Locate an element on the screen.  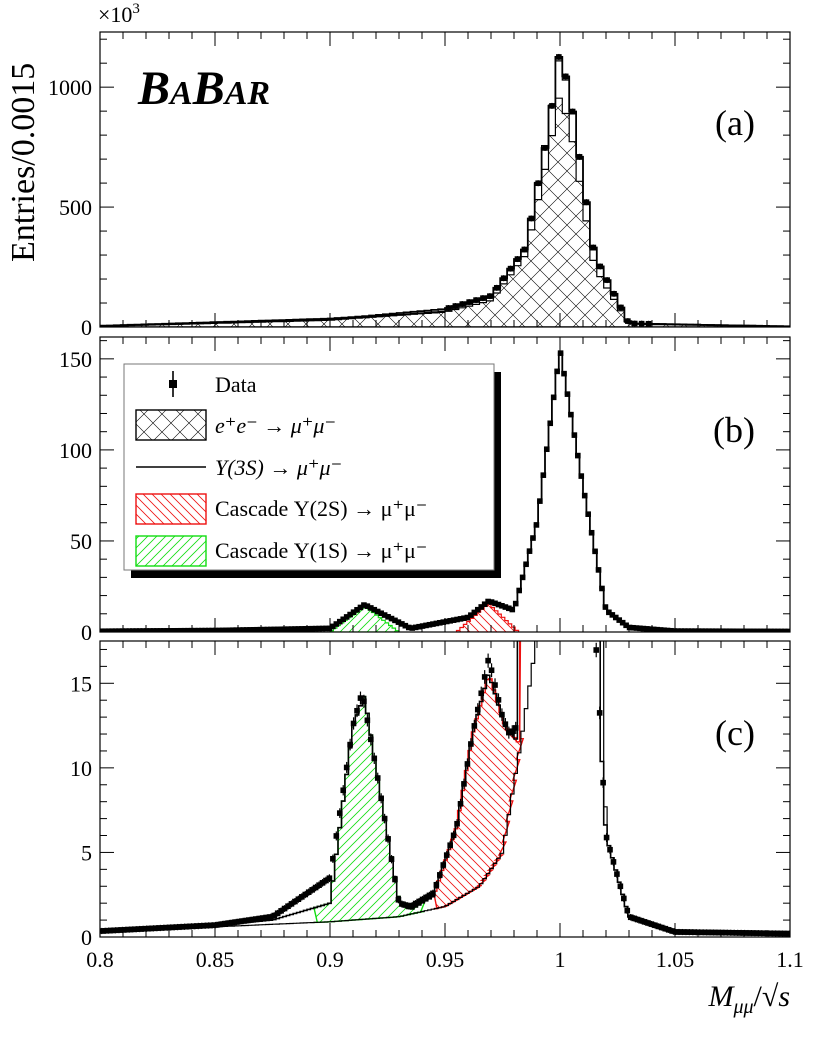
x-tick-label: 1.05 is located at coordinates (675, 959).